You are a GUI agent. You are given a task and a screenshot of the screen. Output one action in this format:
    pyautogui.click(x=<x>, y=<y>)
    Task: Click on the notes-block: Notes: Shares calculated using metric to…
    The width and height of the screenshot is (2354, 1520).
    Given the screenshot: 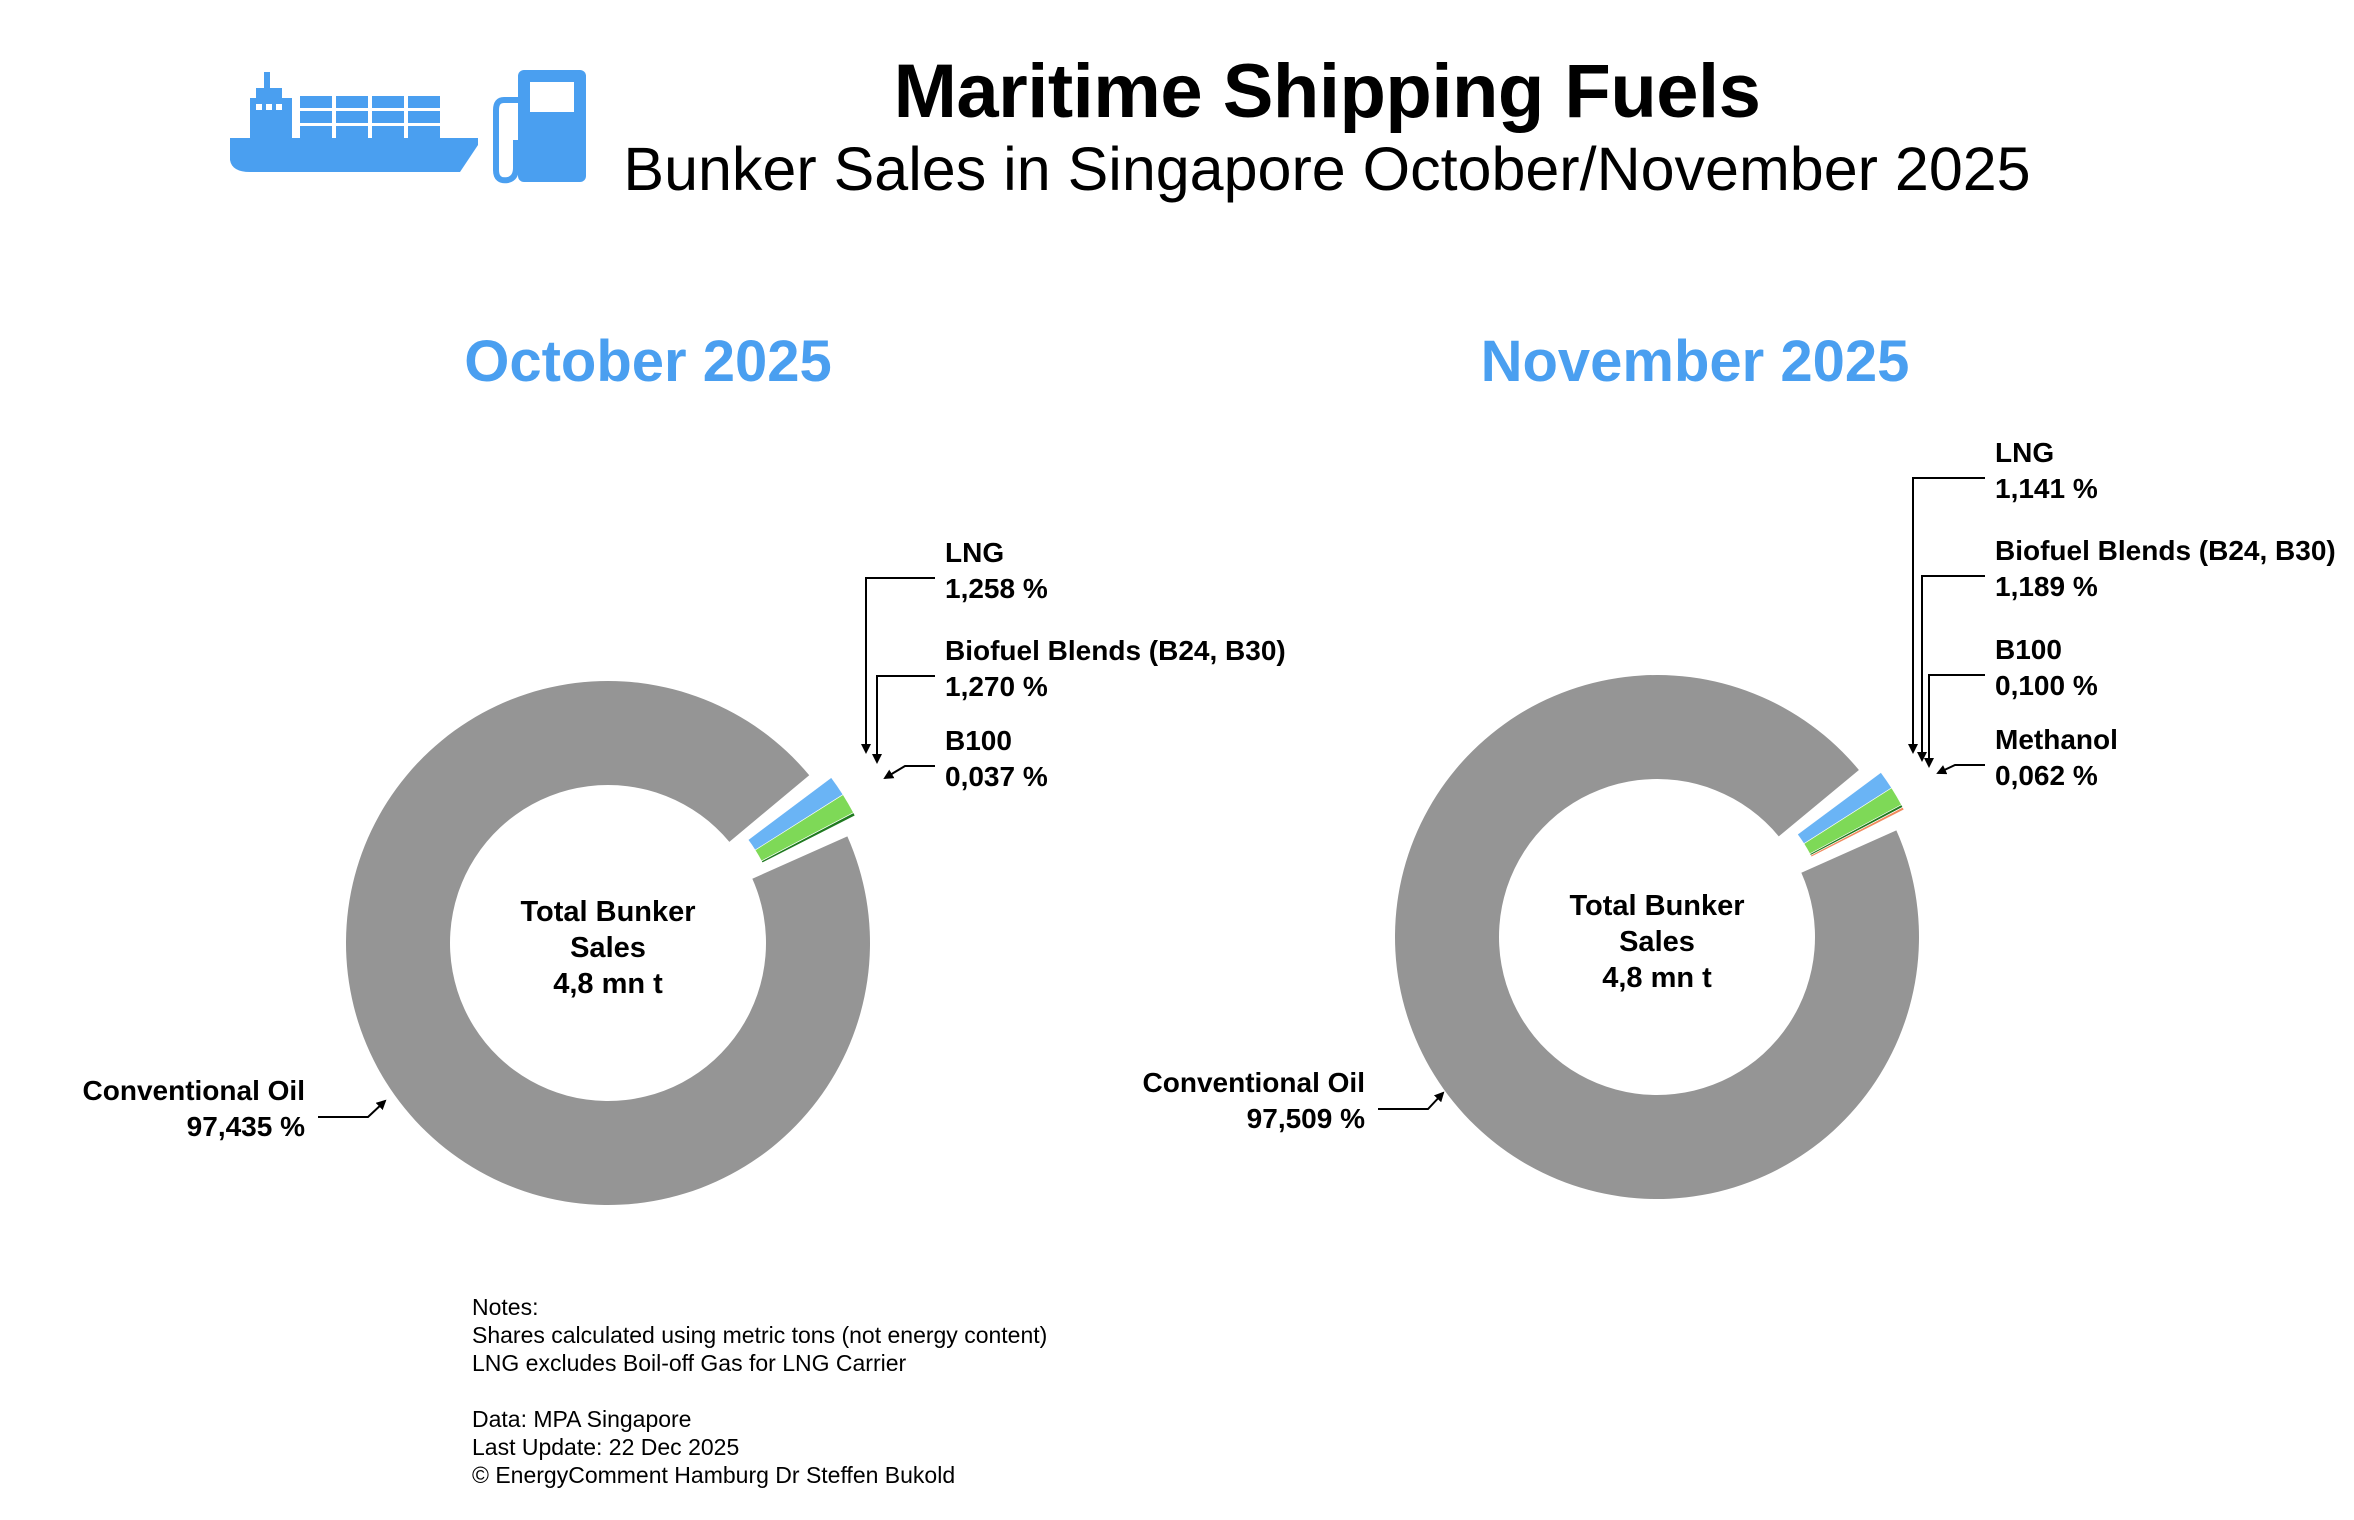 What is the action you would take?
    pyautogui.click(x=759, y=1391)
    